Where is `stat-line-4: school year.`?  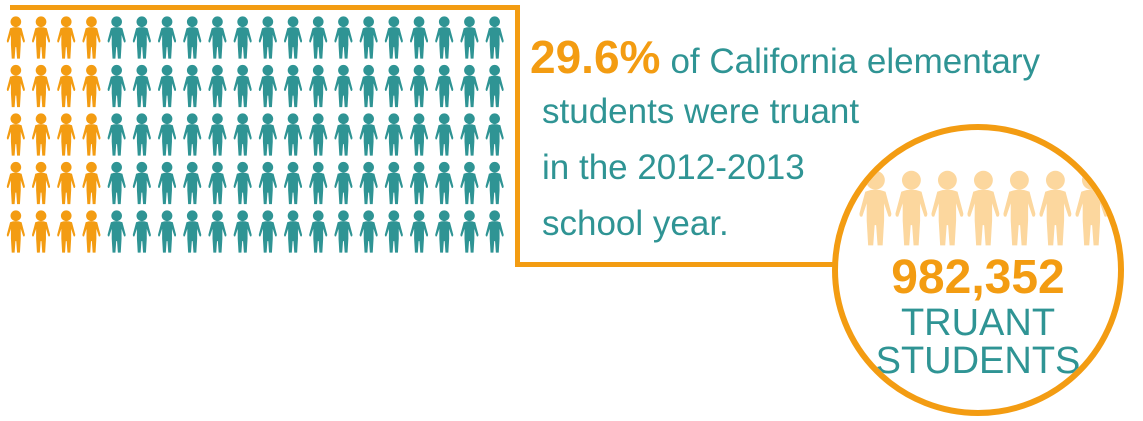 stat-line-4: school year. is located at coordinates (635, 223).